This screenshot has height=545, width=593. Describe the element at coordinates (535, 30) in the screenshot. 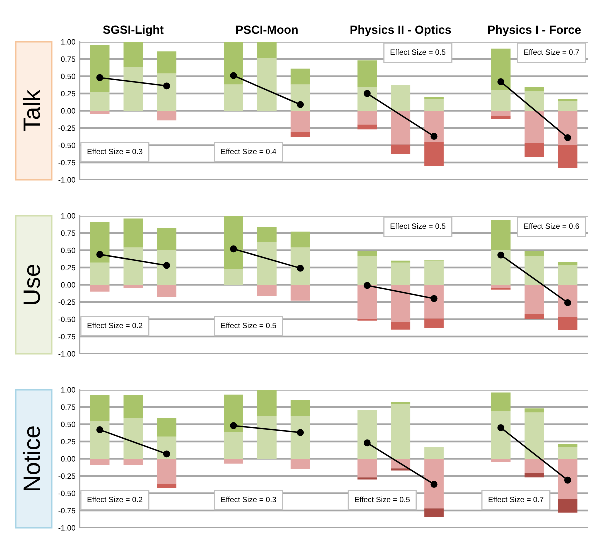

I see `text: Physics I - Force` at that location.